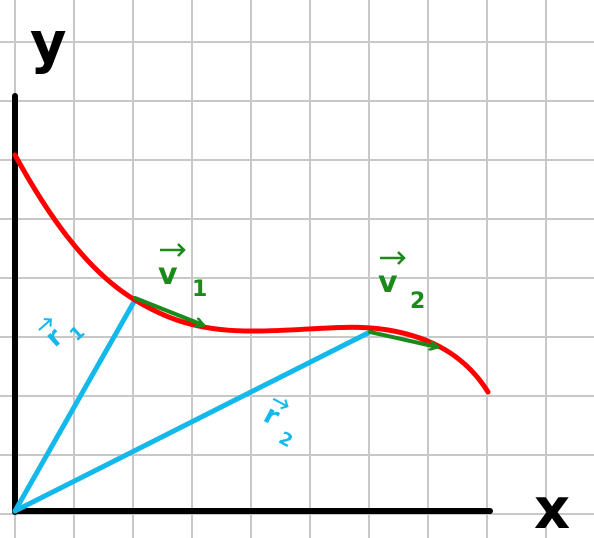 The width and height of the screenshot is (594, 538). Describe the element at coordinates (285, 440) in the screenshot. I see `label-r2-subscript: 2` at that location.